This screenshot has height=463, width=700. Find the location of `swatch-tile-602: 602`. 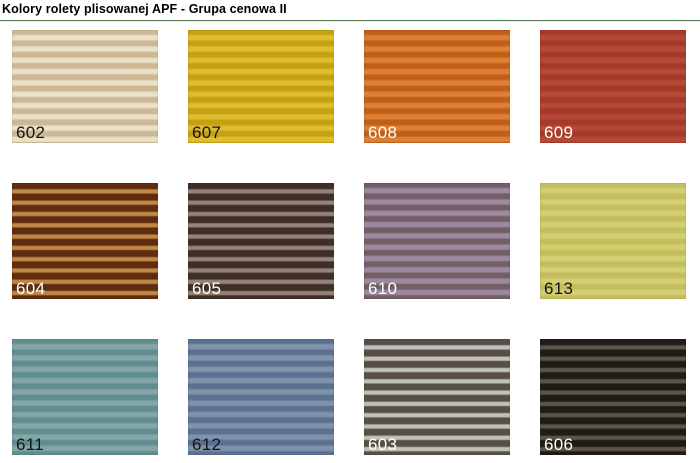

swatch-tile-602: 602 is located at coordinates (85, 86).